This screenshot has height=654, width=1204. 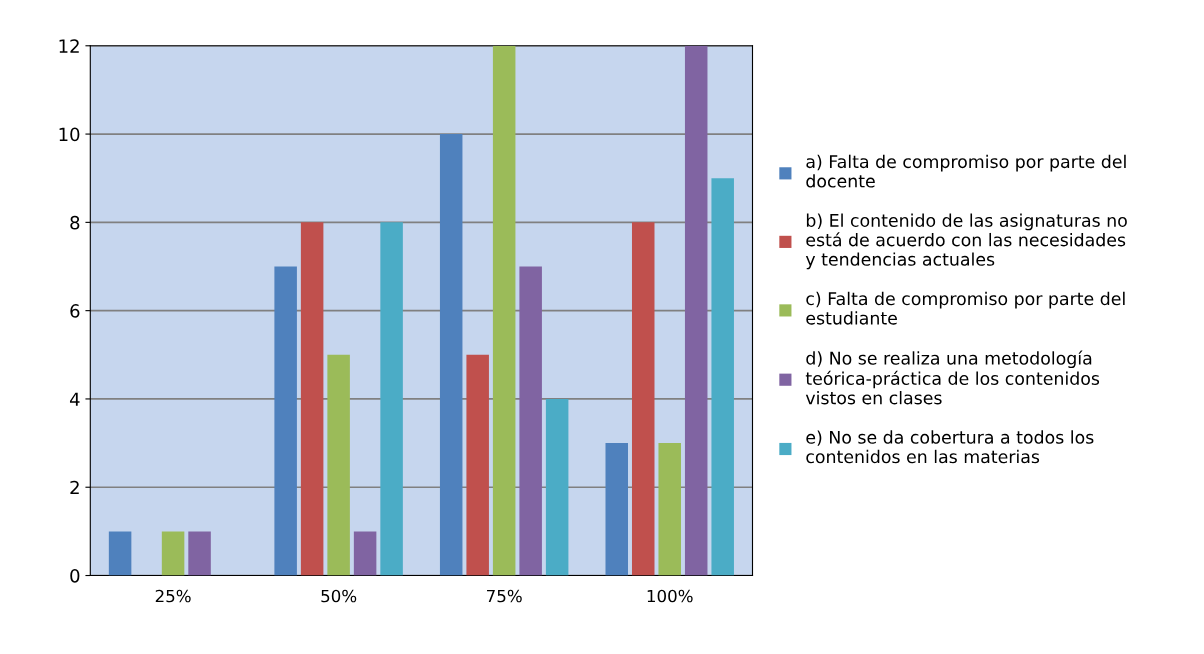 What do you see at coordinates (69, 134) in the screenshot?
I see `y-tick-label: 10` at bounding box center [69, 134].